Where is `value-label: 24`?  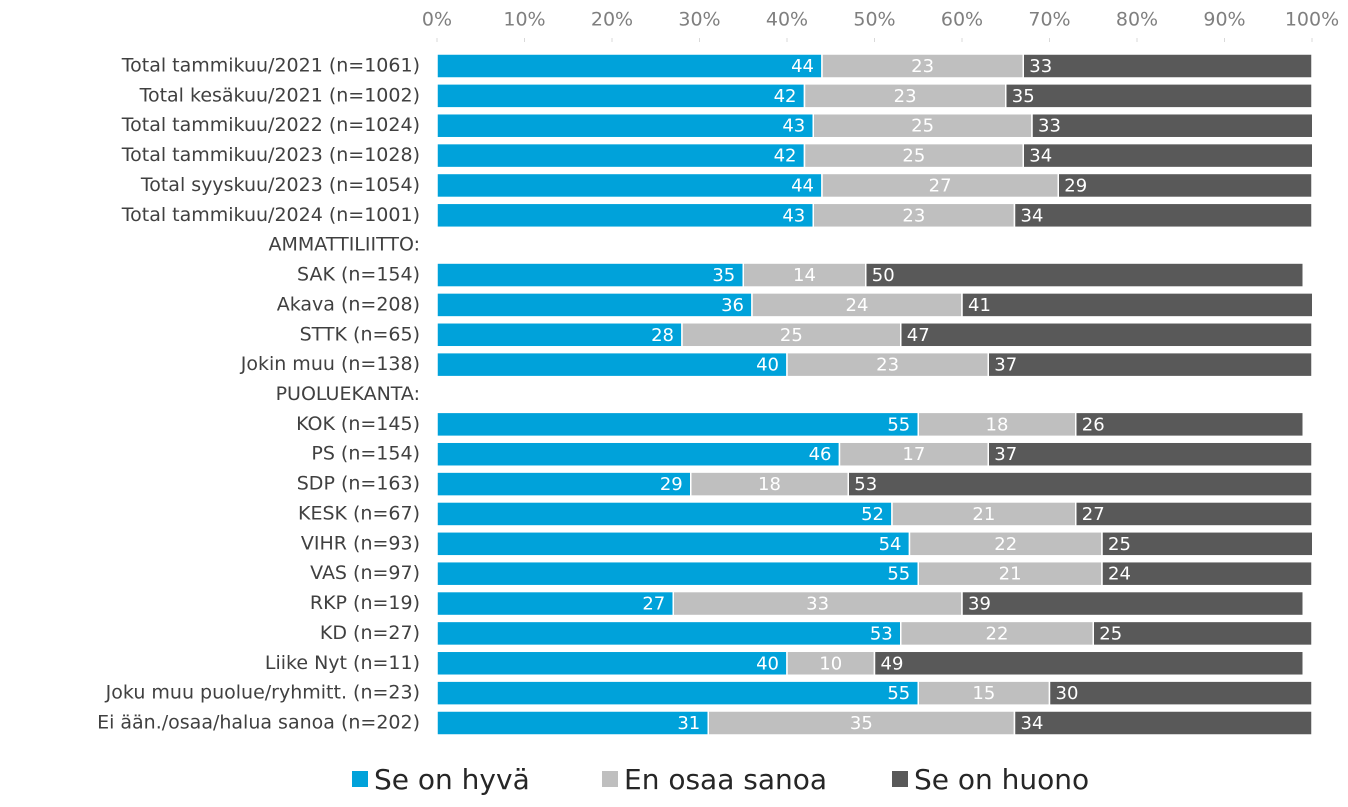 value-label: 24 is located at coordinates (857, 305).